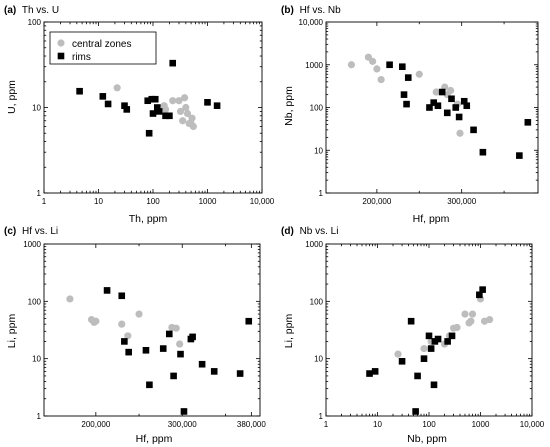 The image size is (550, 447). What do you see at coordinates (321, 10) in the screenshot?
I see `panel-b-title-text: Hf vs. Nb` at bounding box center [321, 10].